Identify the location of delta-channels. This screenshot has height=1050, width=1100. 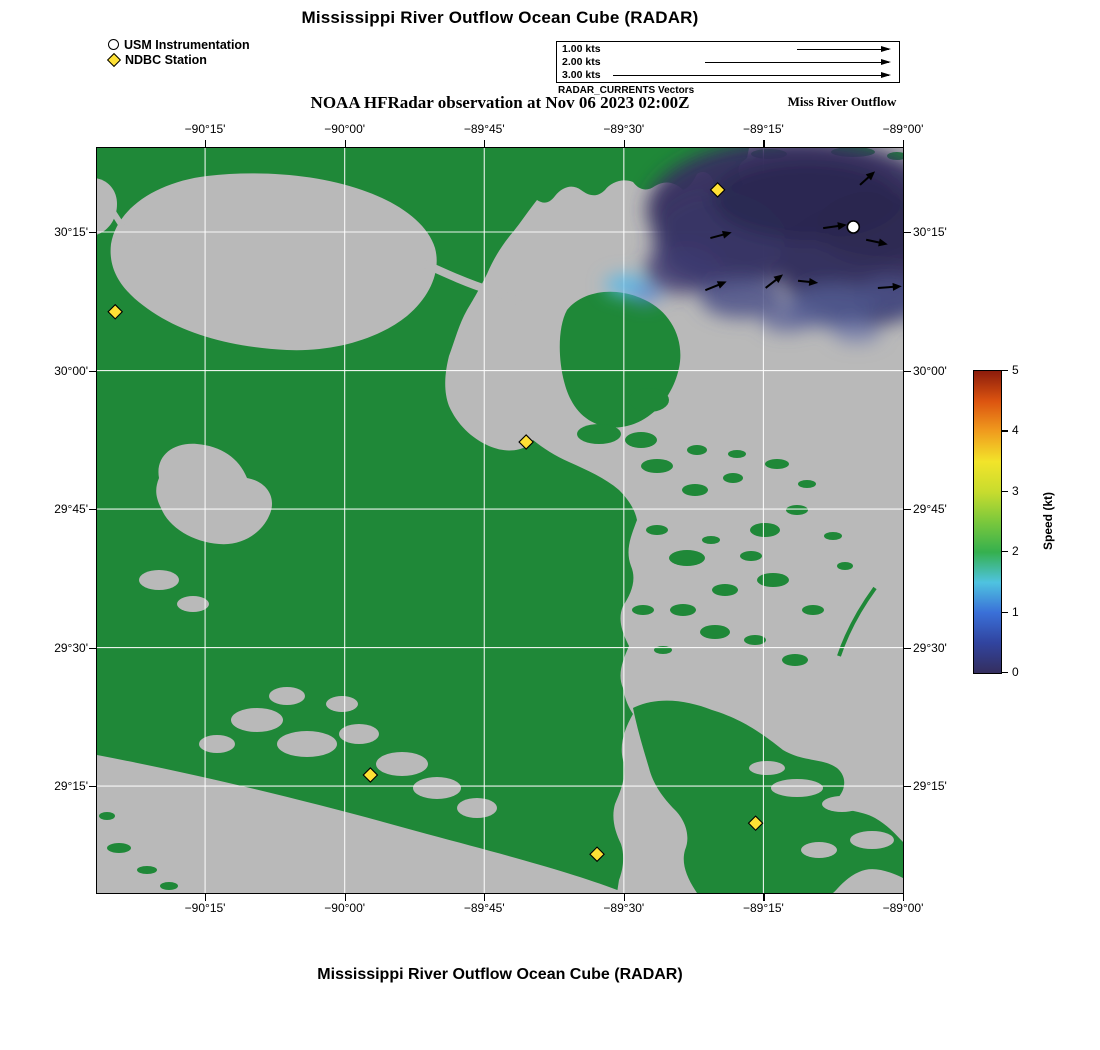
(821, 809).